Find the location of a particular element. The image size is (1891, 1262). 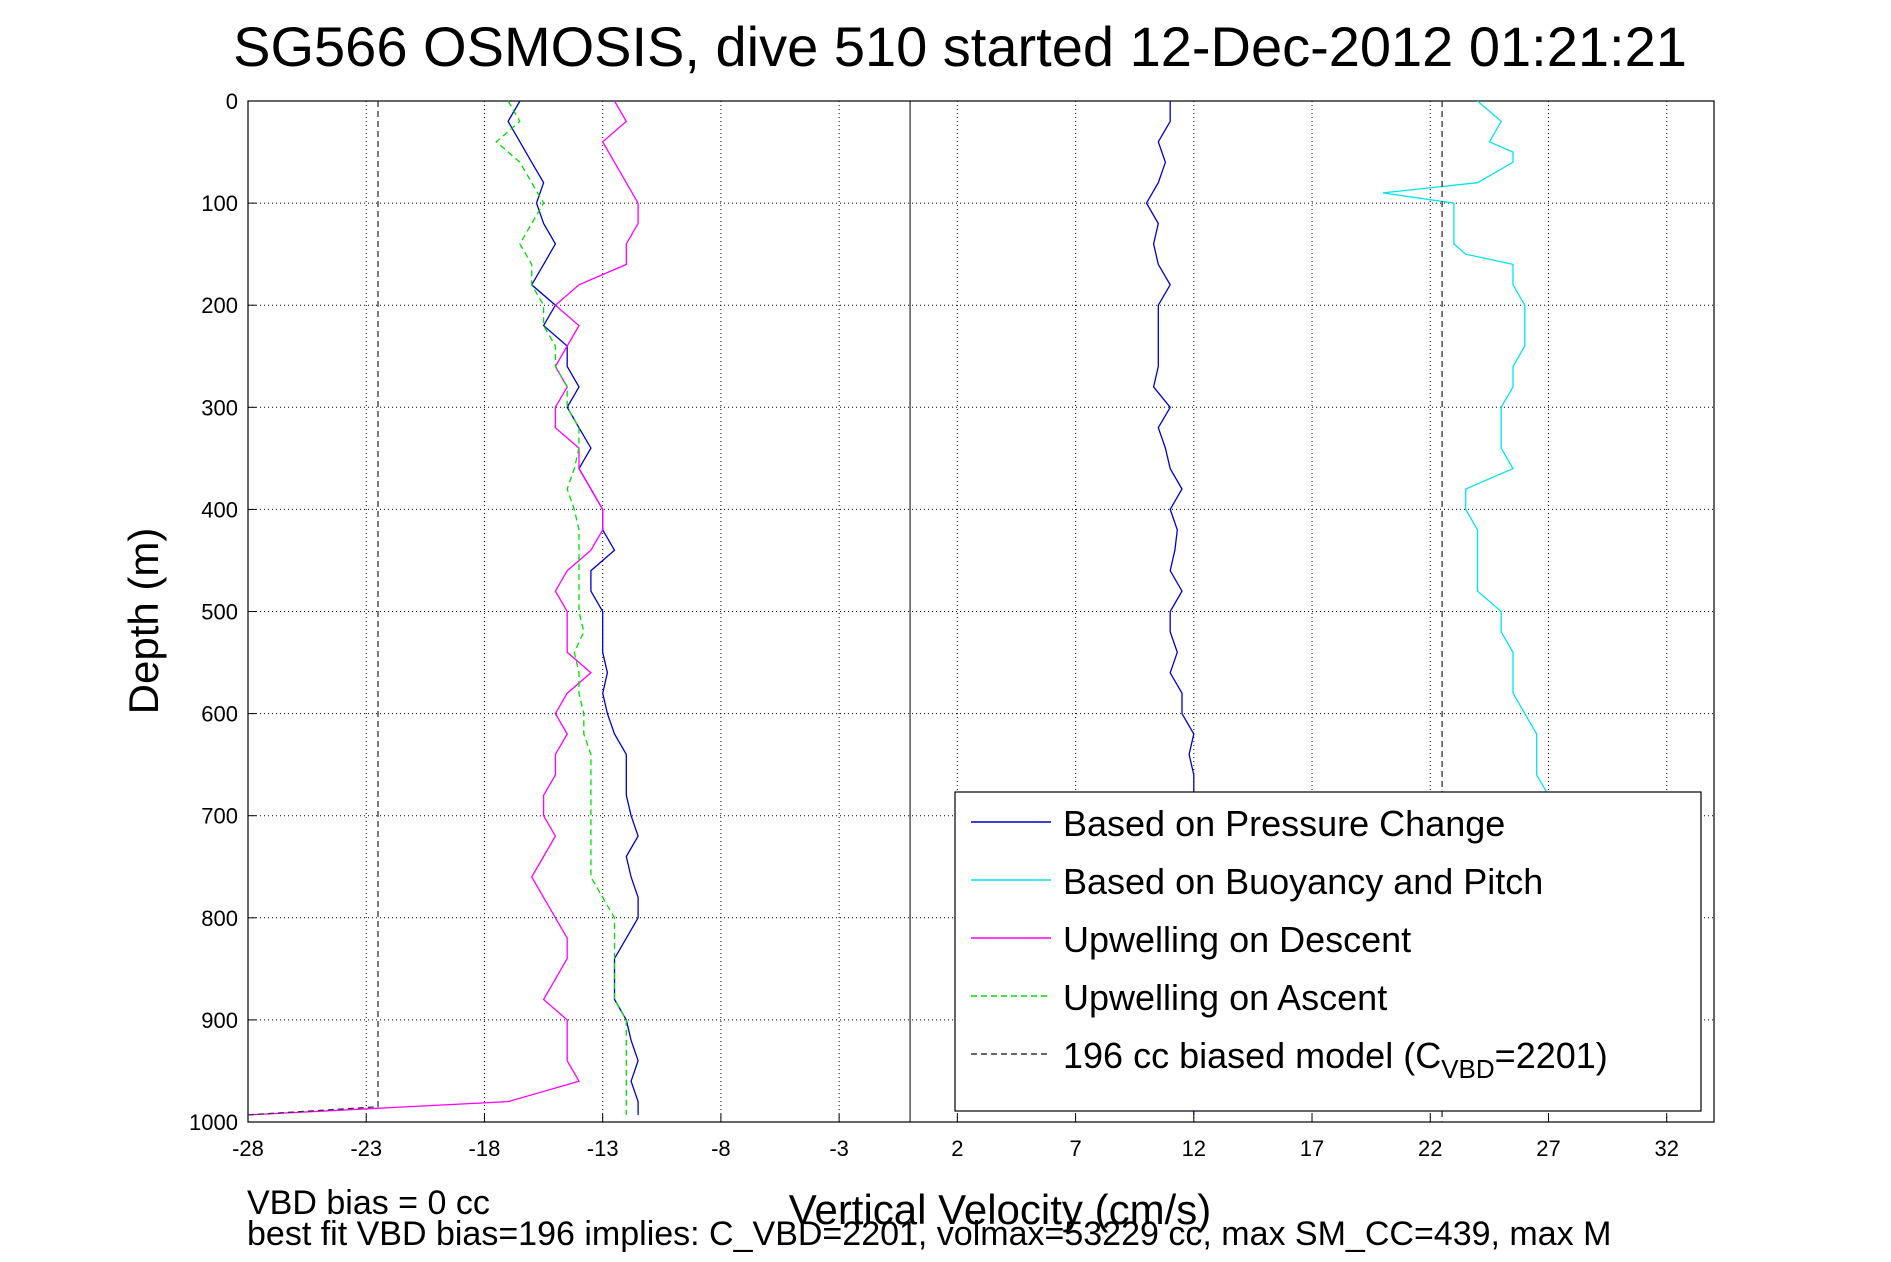

vbd-bias-annotation: VBD bias = 0 cc is located at coordinates (368, 1203).